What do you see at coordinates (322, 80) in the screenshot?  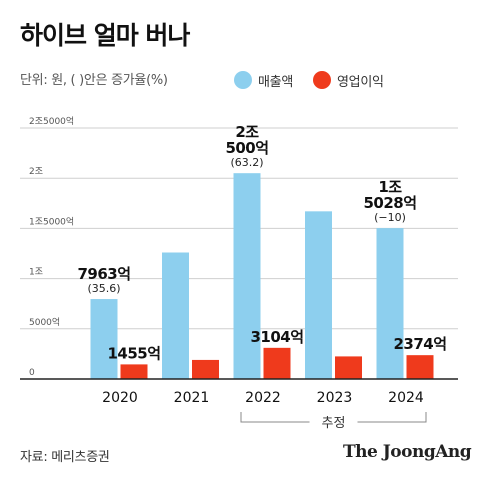 I see `legend-swatch-operating-profit` at bounding box center [322, 80].